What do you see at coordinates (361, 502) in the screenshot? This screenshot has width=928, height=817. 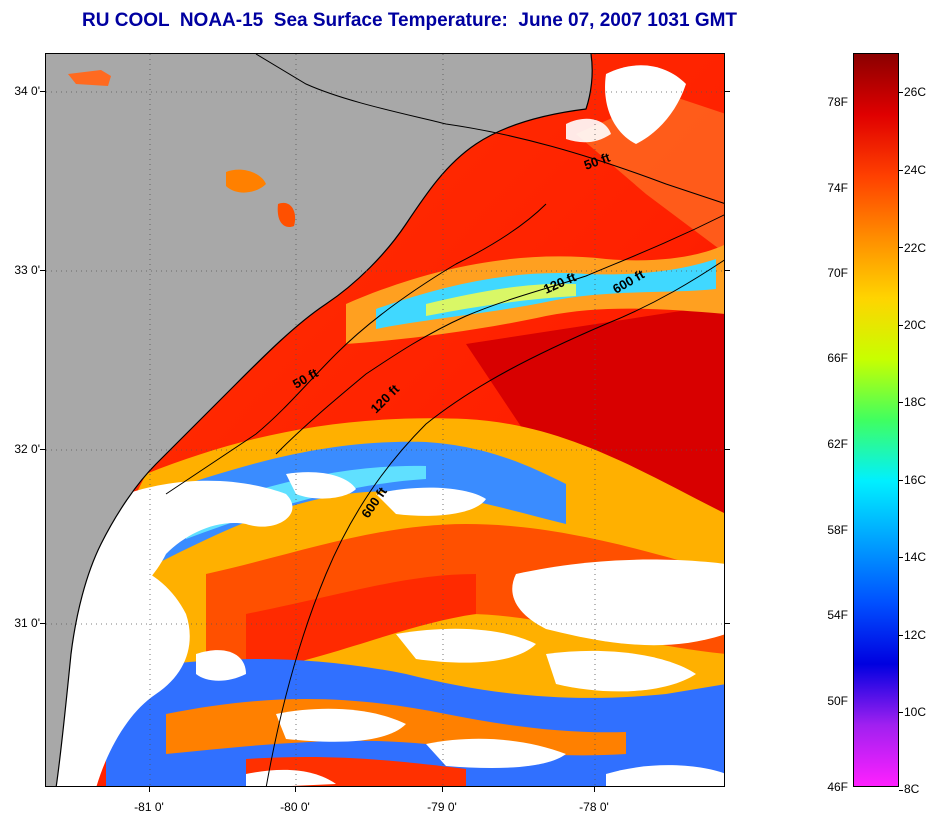 I see `southern-cool-band` at bounding box center [361, 502].